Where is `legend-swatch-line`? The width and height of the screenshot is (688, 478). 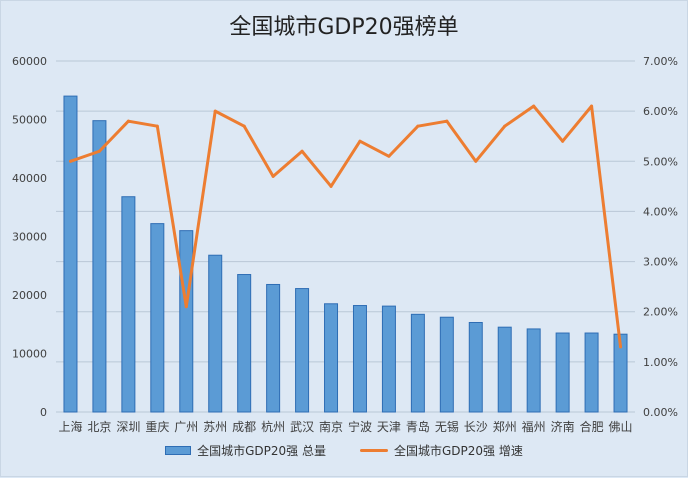
legend-swatch-line is located at coordinates (374, 450).